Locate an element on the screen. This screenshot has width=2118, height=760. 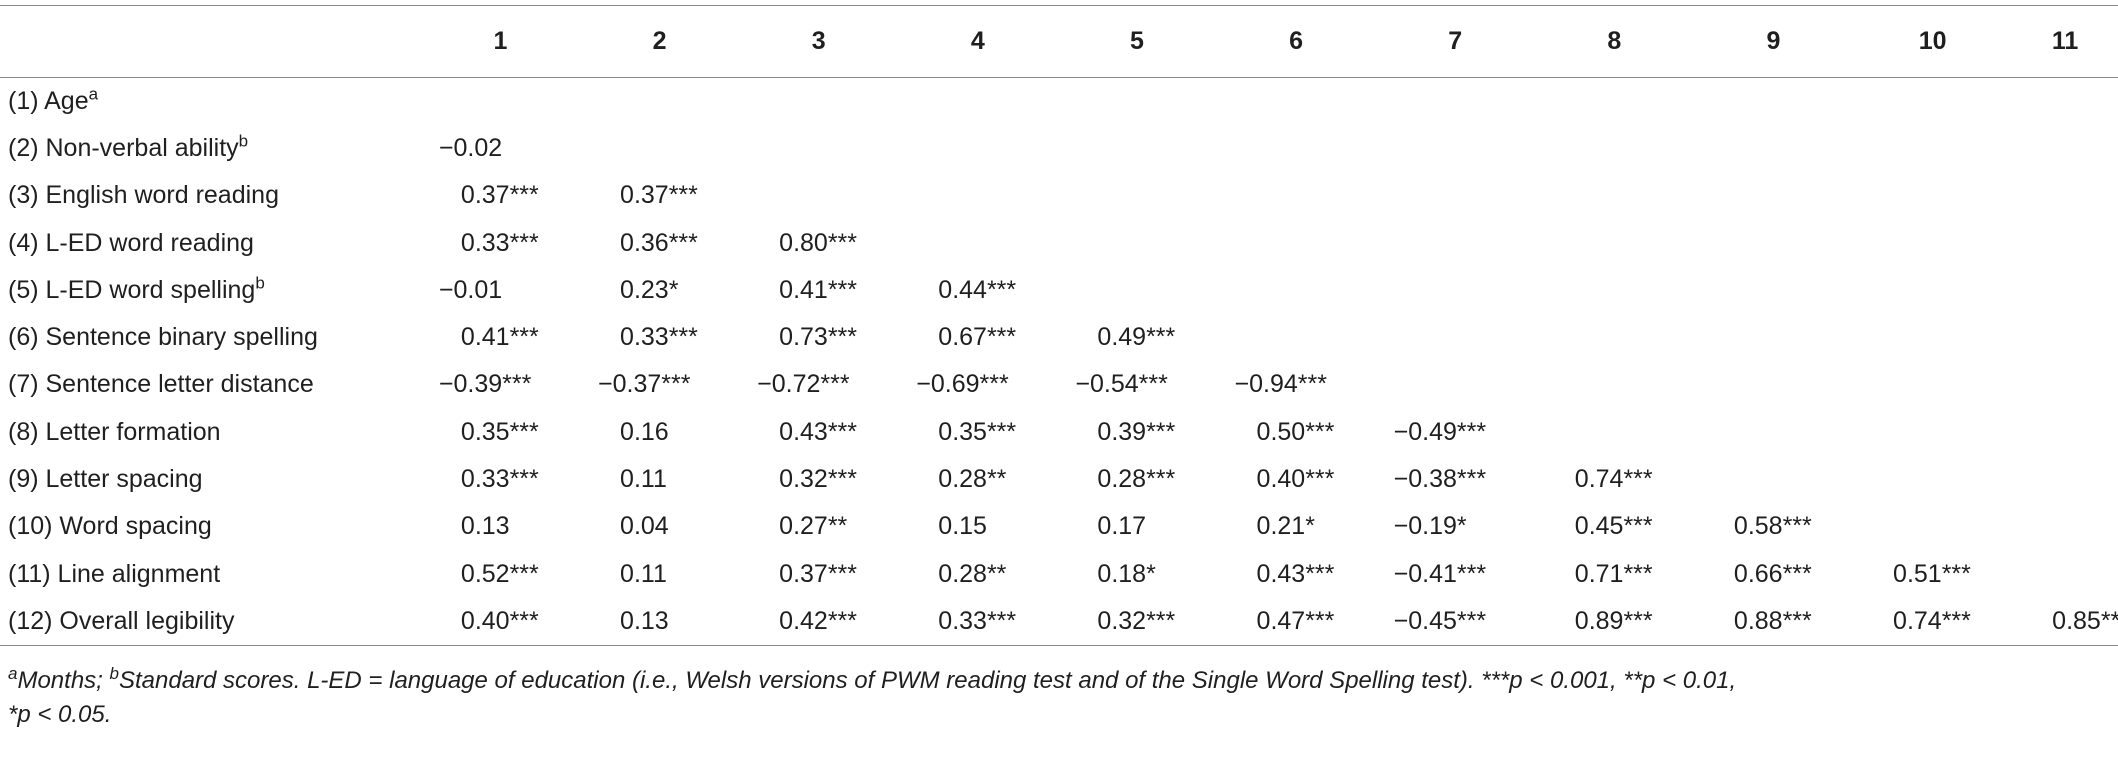
table-cell: −0.37*** is located at coordinates (644, 384).